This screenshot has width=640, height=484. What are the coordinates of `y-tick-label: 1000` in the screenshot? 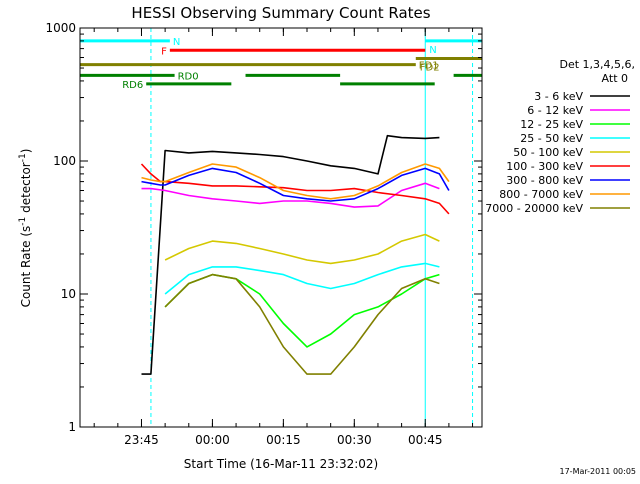 It's located at (60, 28).